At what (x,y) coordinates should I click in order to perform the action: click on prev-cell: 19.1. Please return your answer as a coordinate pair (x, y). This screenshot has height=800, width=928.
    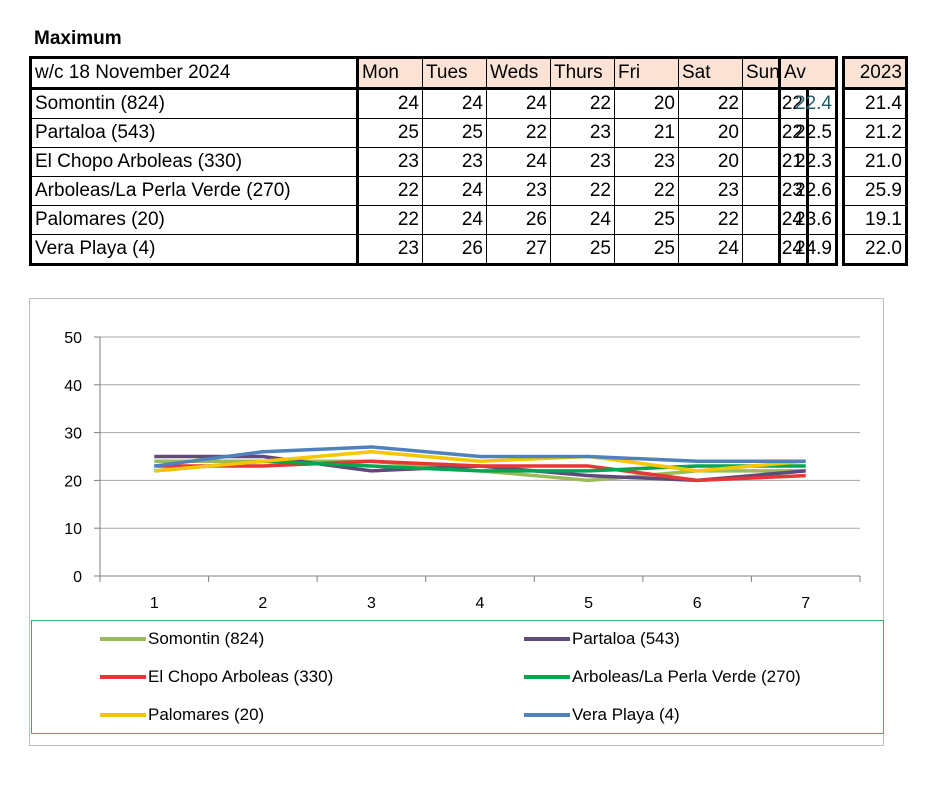
    Looking at the image, I should click on (875, 220).